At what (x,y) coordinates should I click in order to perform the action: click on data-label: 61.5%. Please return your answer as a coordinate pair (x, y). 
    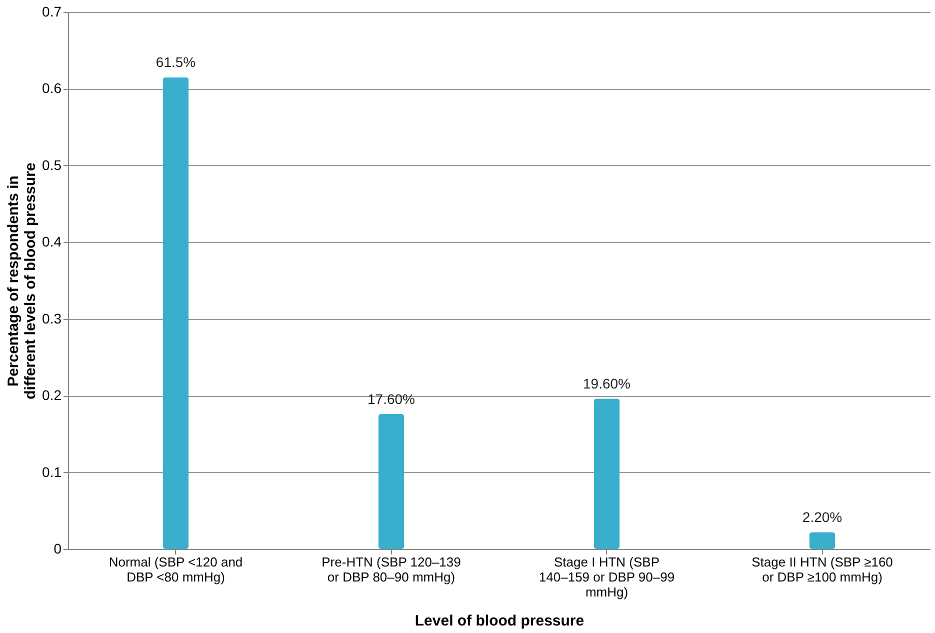
    Looking at the image, I should click on (176, 62).